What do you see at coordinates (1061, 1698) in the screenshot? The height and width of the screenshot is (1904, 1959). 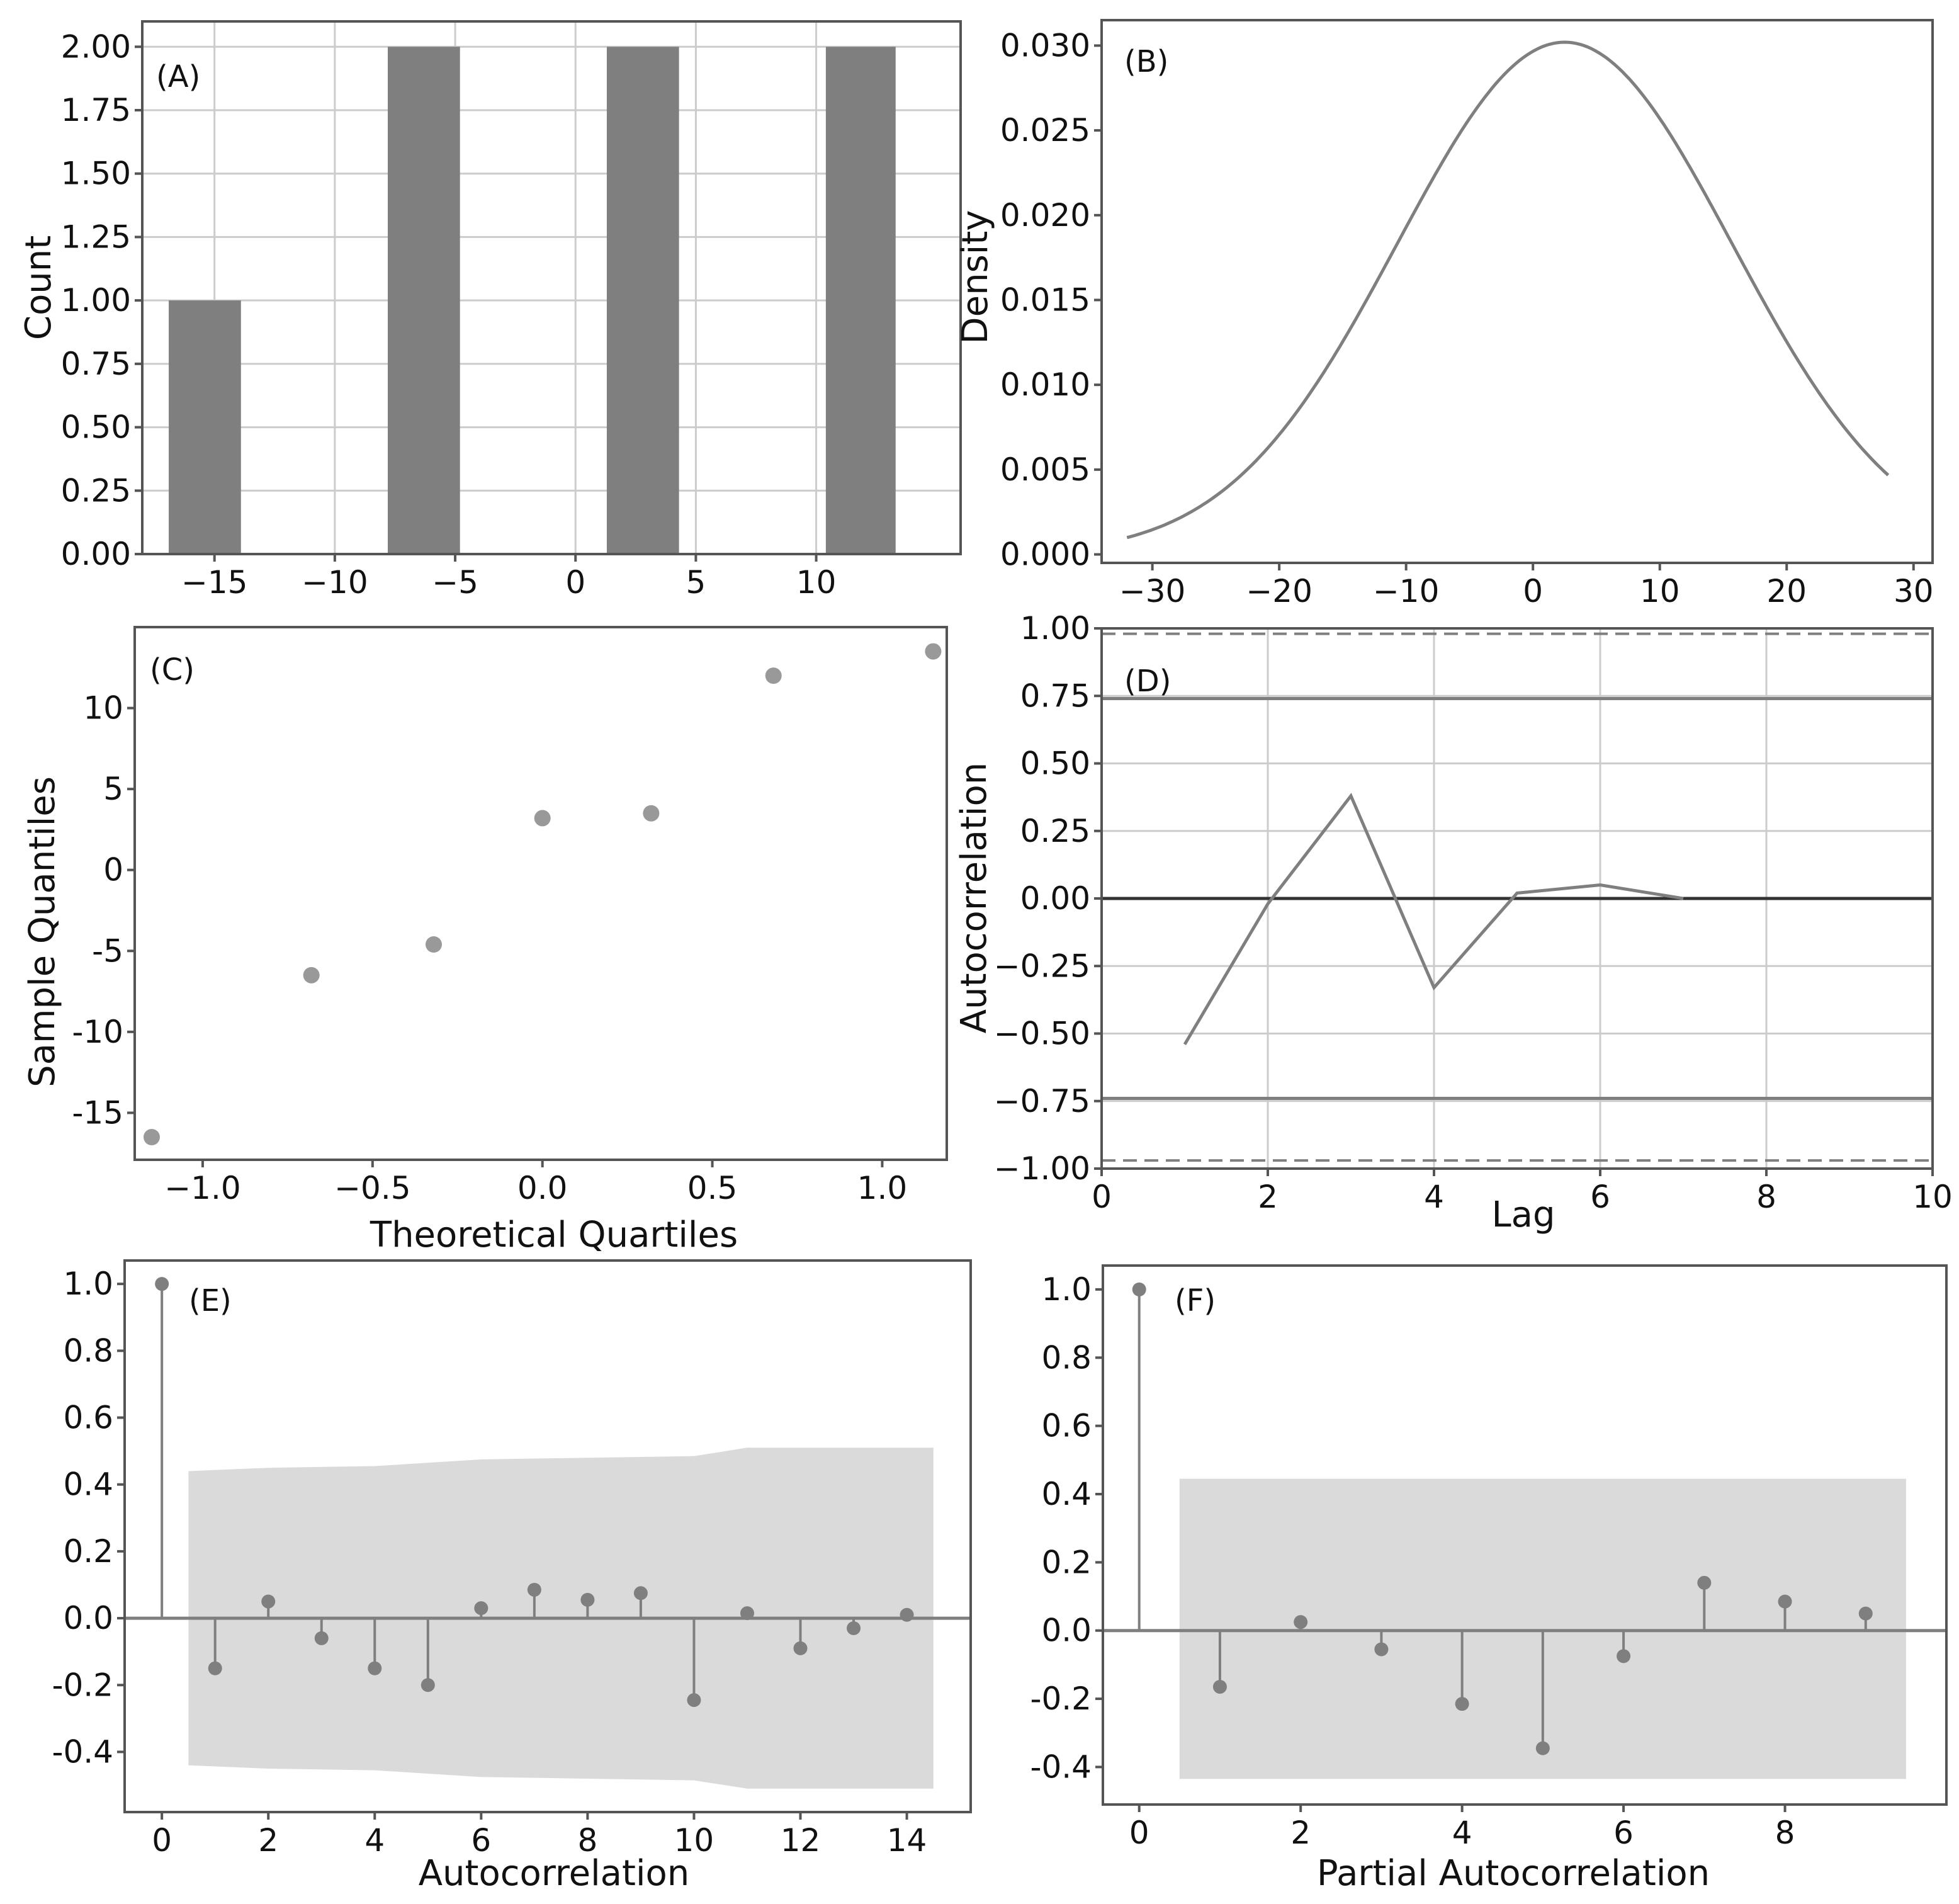 I see `panel-f-ytick-label-1: -0.2` at bounding box center [1061, 1698].